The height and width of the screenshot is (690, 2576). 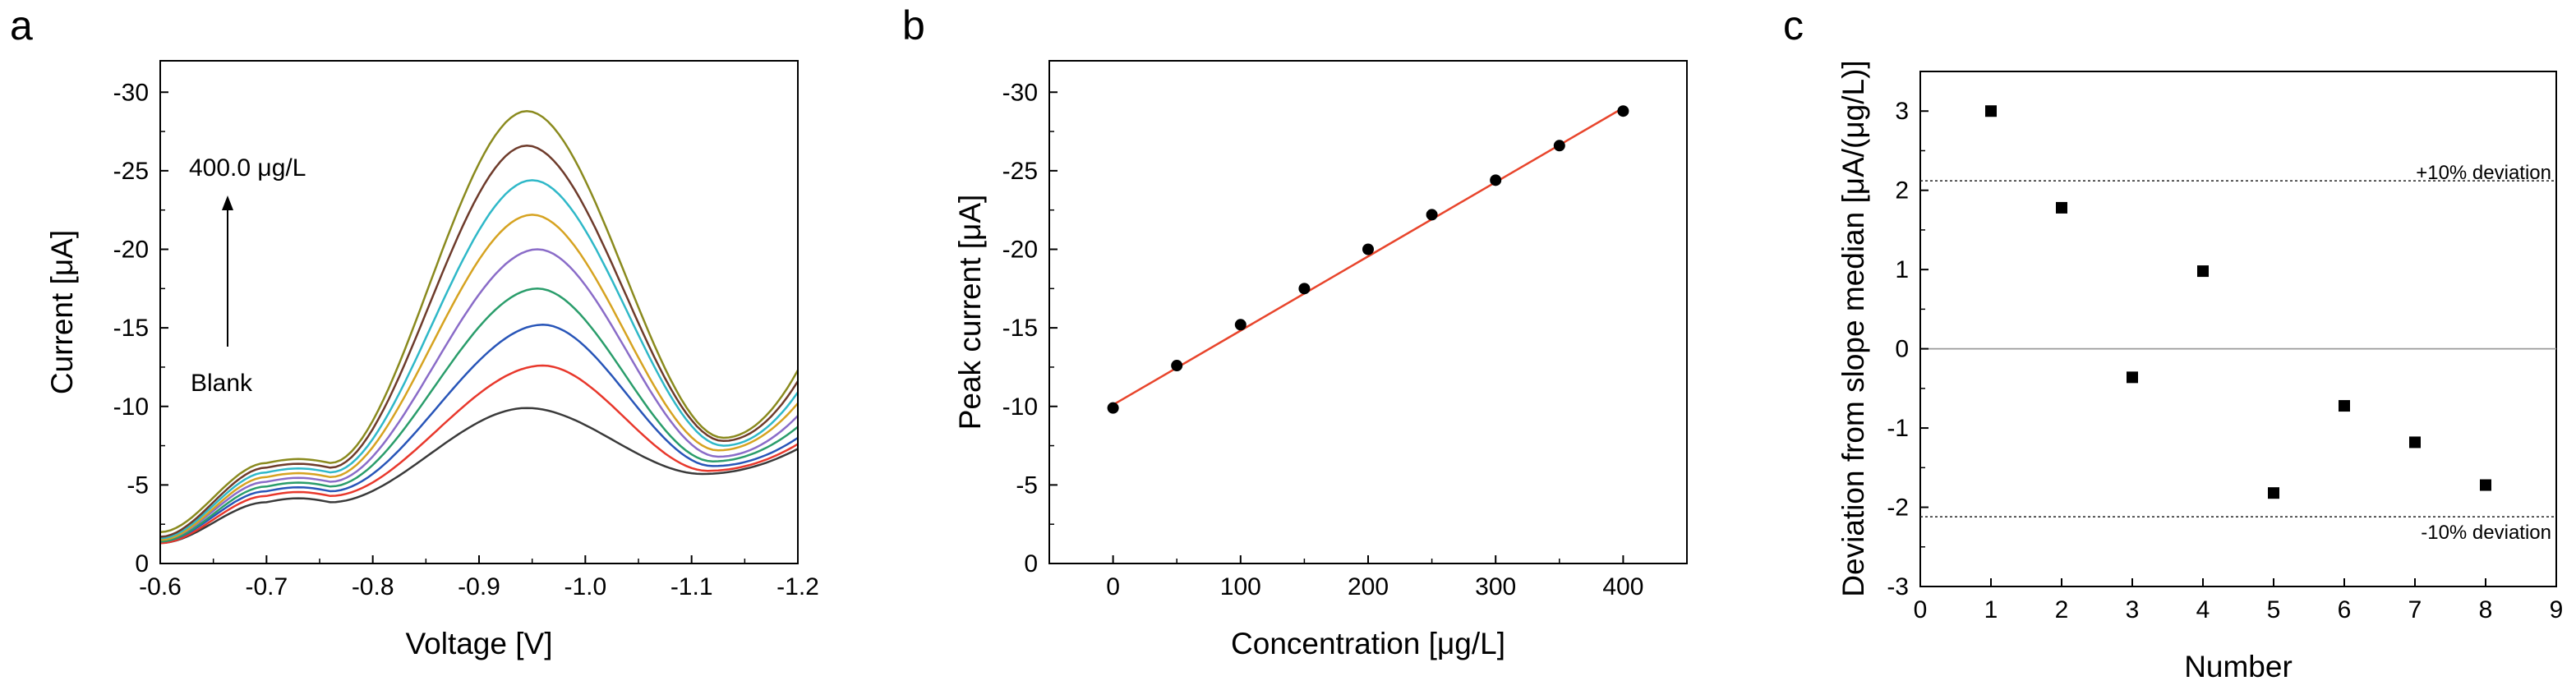 What do you see at coordinates (222, 383) in the screenshot?
I see `chart-a-annotation-bottom: Blank` at bounding box center [222, 383].